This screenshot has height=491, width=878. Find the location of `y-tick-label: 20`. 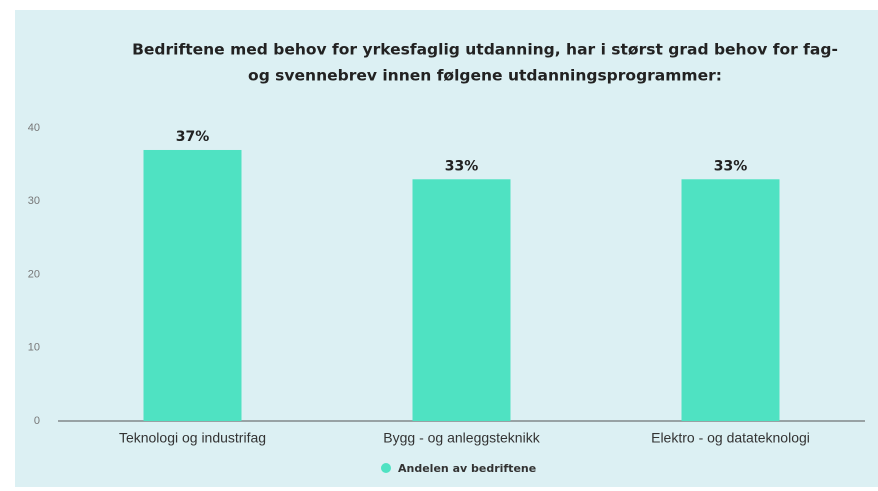

y-tick-label: 20 is located at coordinates (34, 274).